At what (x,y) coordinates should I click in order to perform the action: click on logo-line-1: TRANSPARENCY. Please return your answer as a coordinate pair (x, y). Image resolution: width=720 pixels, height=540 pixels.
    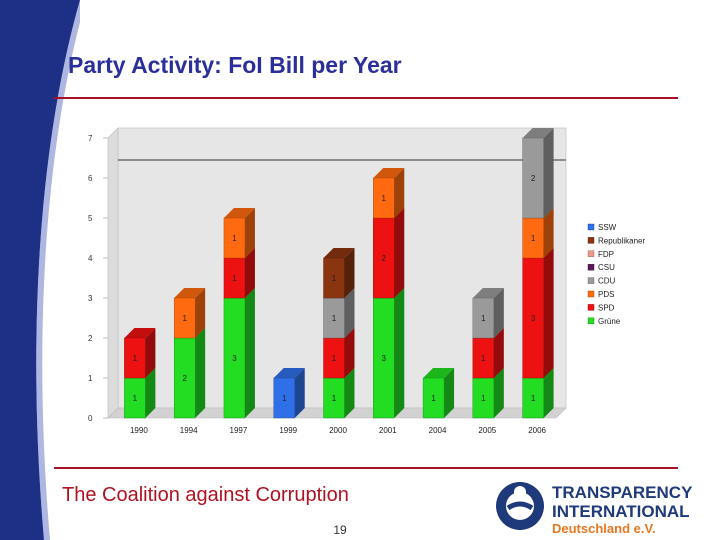
    Looking at the image, I should click on (622, 492).